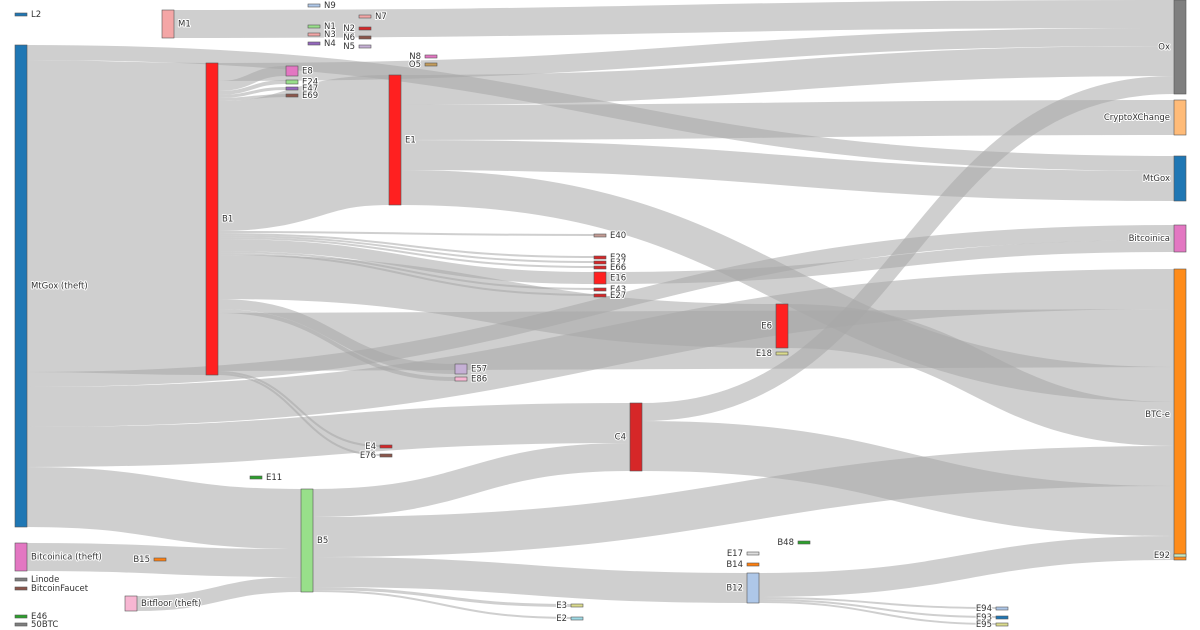 This screenshot has width=1200, height=630. What do you see at coordinates (618, 258) in the screenshot?
I see `node-label: E29` at bounding box center [618, 258].